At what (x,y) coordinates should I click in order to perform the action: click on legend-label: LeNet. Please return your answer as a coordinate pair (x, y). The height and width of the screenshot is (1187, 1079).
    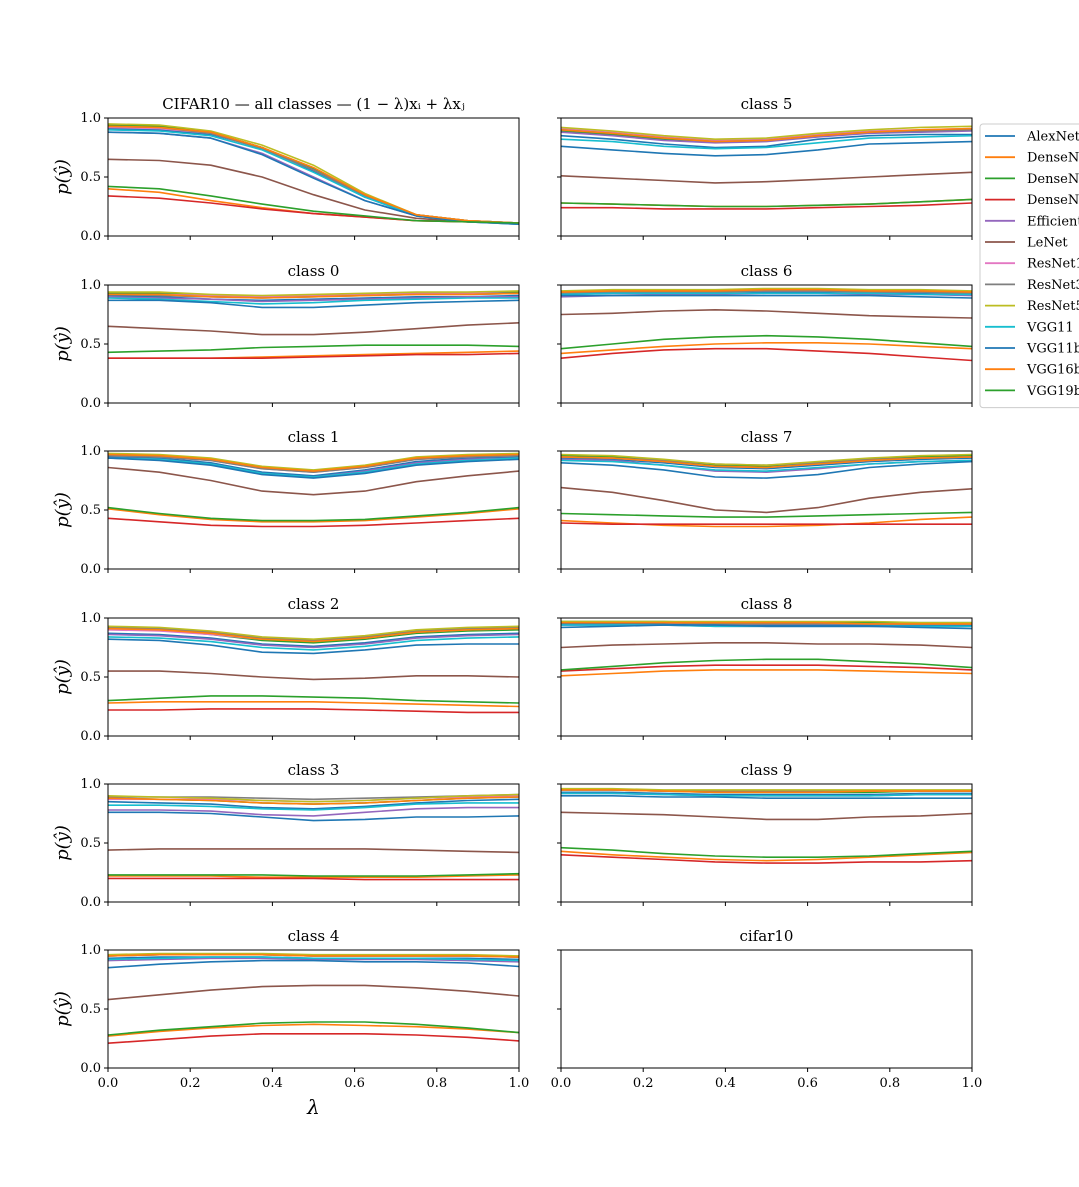
    Looking at the image, I should click on (1047, 243).